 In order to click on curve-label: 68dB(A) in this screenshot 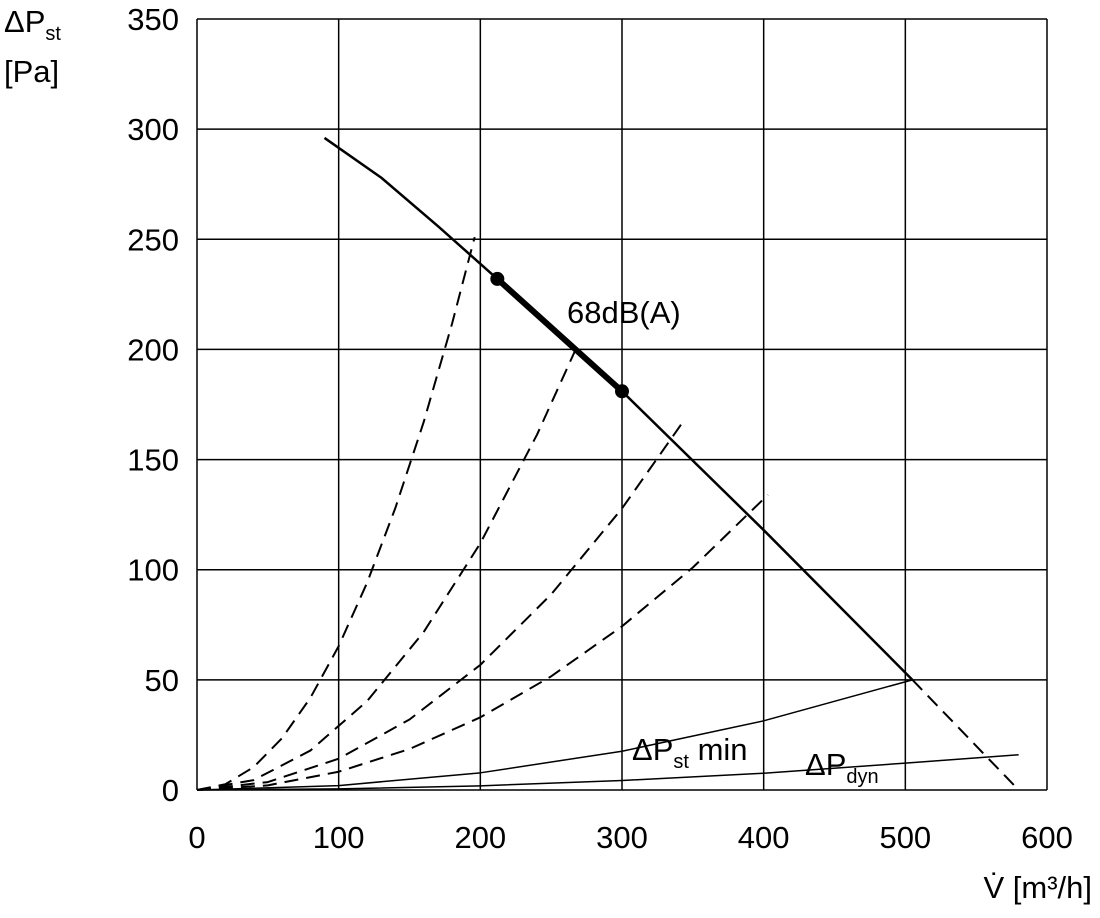, I will do `click(624, 312)`.